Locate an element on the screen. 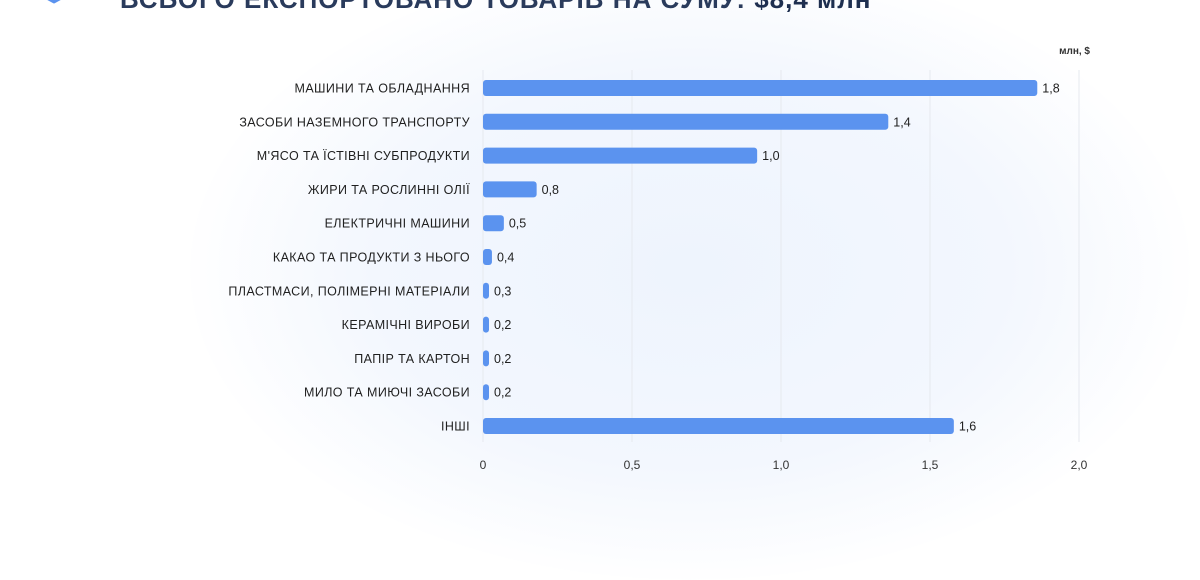  x-tick-label: 1,5 is located at coordinates (930, 465).